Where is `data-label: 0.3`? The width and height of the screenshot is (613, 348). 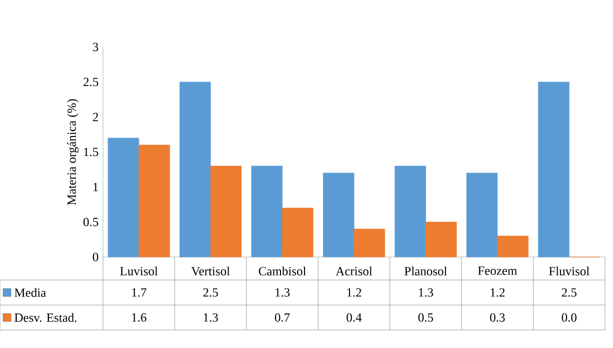
data-label: 0.3 is located at coordinates (497, 317).